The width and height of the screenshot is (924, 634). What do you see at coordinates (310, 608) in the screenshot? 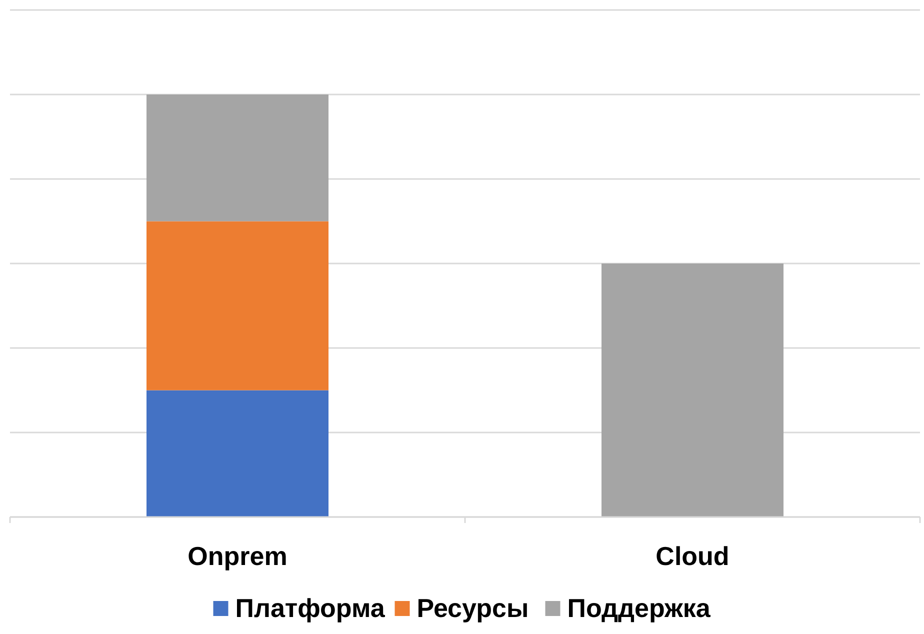
I see `legend-label: Платформа` at bounding box center [310, 608].